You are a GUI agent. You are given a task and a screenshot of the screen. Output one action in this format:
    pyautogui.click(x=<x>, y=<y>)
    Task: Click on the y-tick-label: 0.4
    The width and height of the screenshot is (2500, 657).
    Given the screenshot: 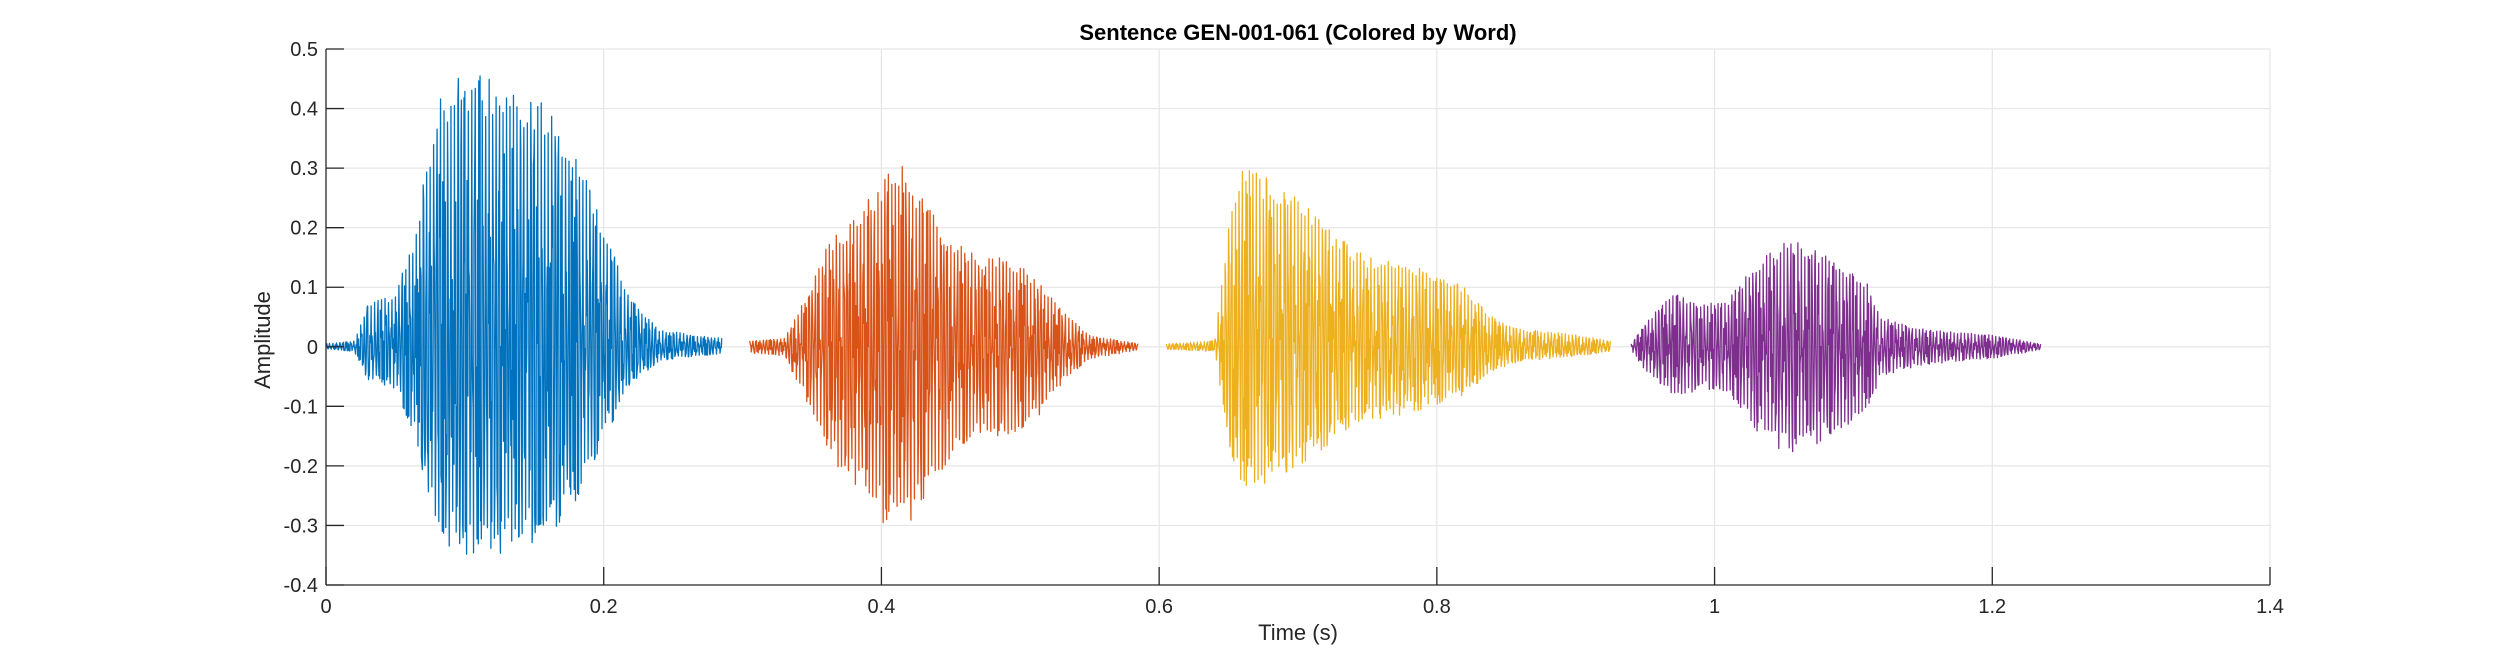 What is the action you would take?
    pyautogui.click(x=304, y=110)
    